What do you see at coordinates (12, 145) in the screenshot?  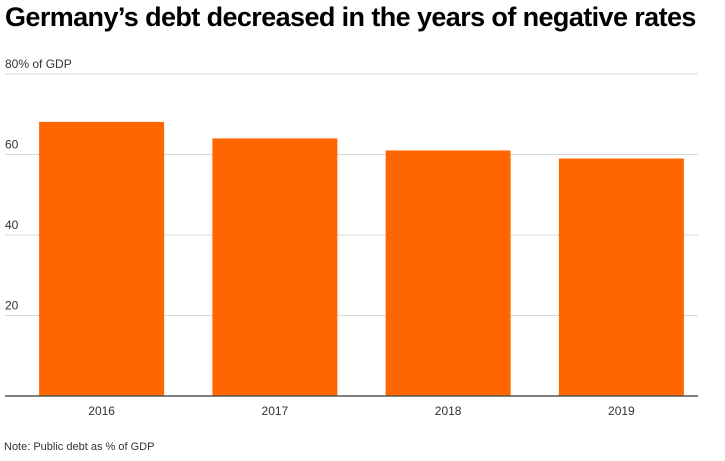 I see `y-tick-label: 60` at bounding box center [12, 145].